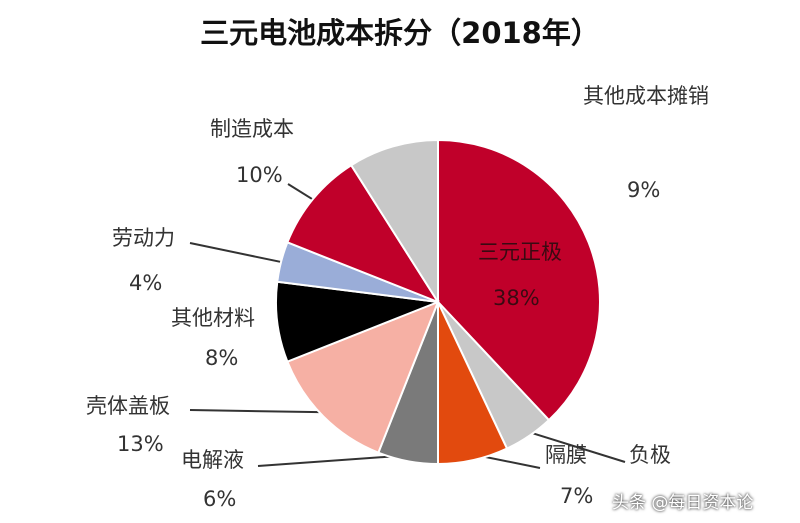 The height and width of the screenshot is (523, 800). What do you see at coordinates (220, 499) in the screenshot?
I see `value-electrolyte: 6%` at bounding box center [220, 499].